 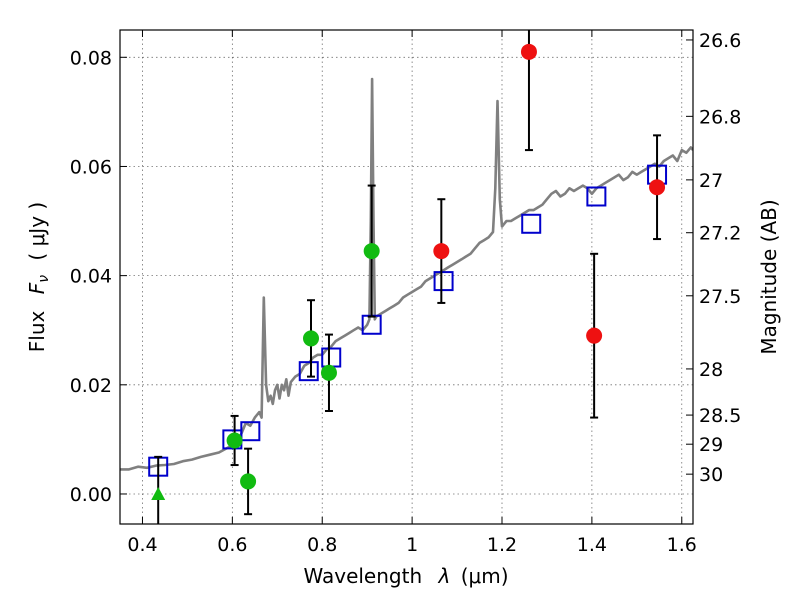 What do you see at coordinates (720, 234) in the screenshot?
I see `y2-tick-label: 27.2` at bounding box center [720, 234].